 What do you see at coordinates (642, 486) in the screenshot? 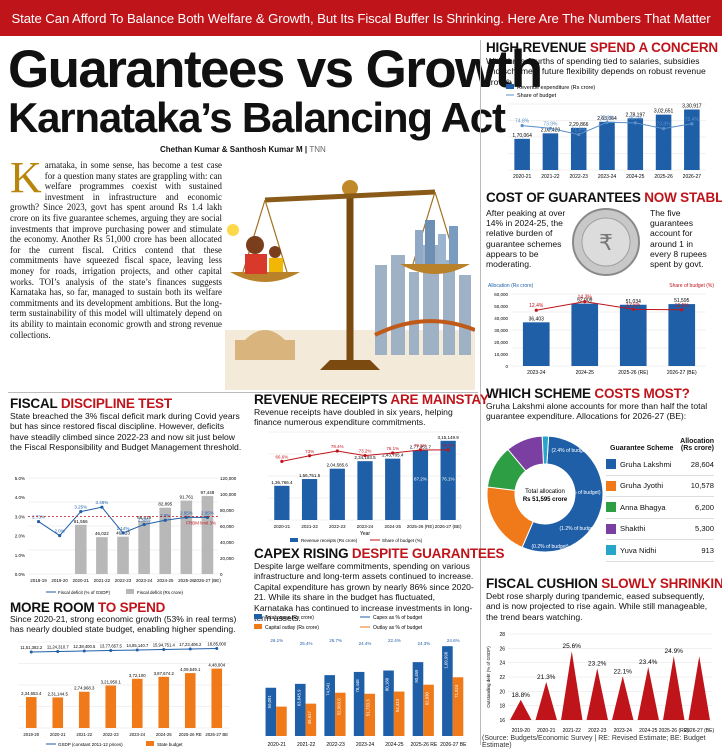
I see `scheme-name: Gruha Jyothi` at bounding box center [642, 486].